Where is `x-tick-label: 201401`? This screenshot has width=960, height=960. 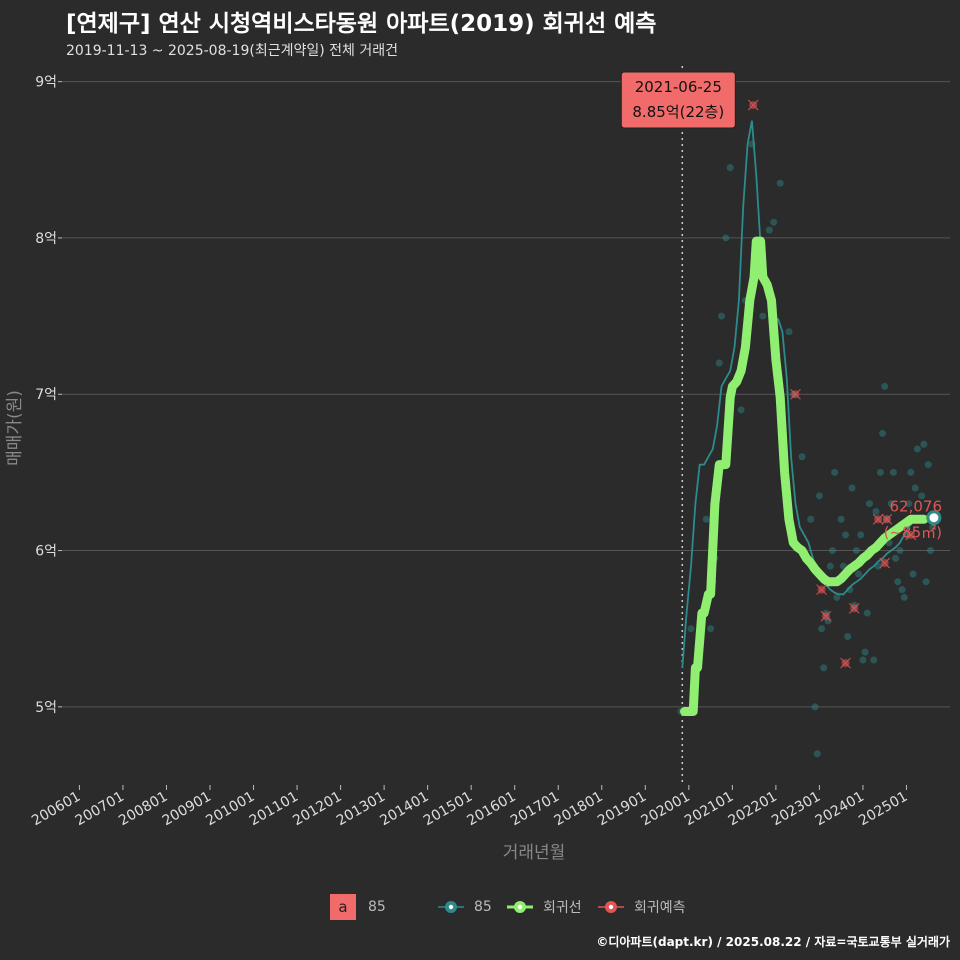 x-tick-label: 201401 is located at coordinates (404, 809).